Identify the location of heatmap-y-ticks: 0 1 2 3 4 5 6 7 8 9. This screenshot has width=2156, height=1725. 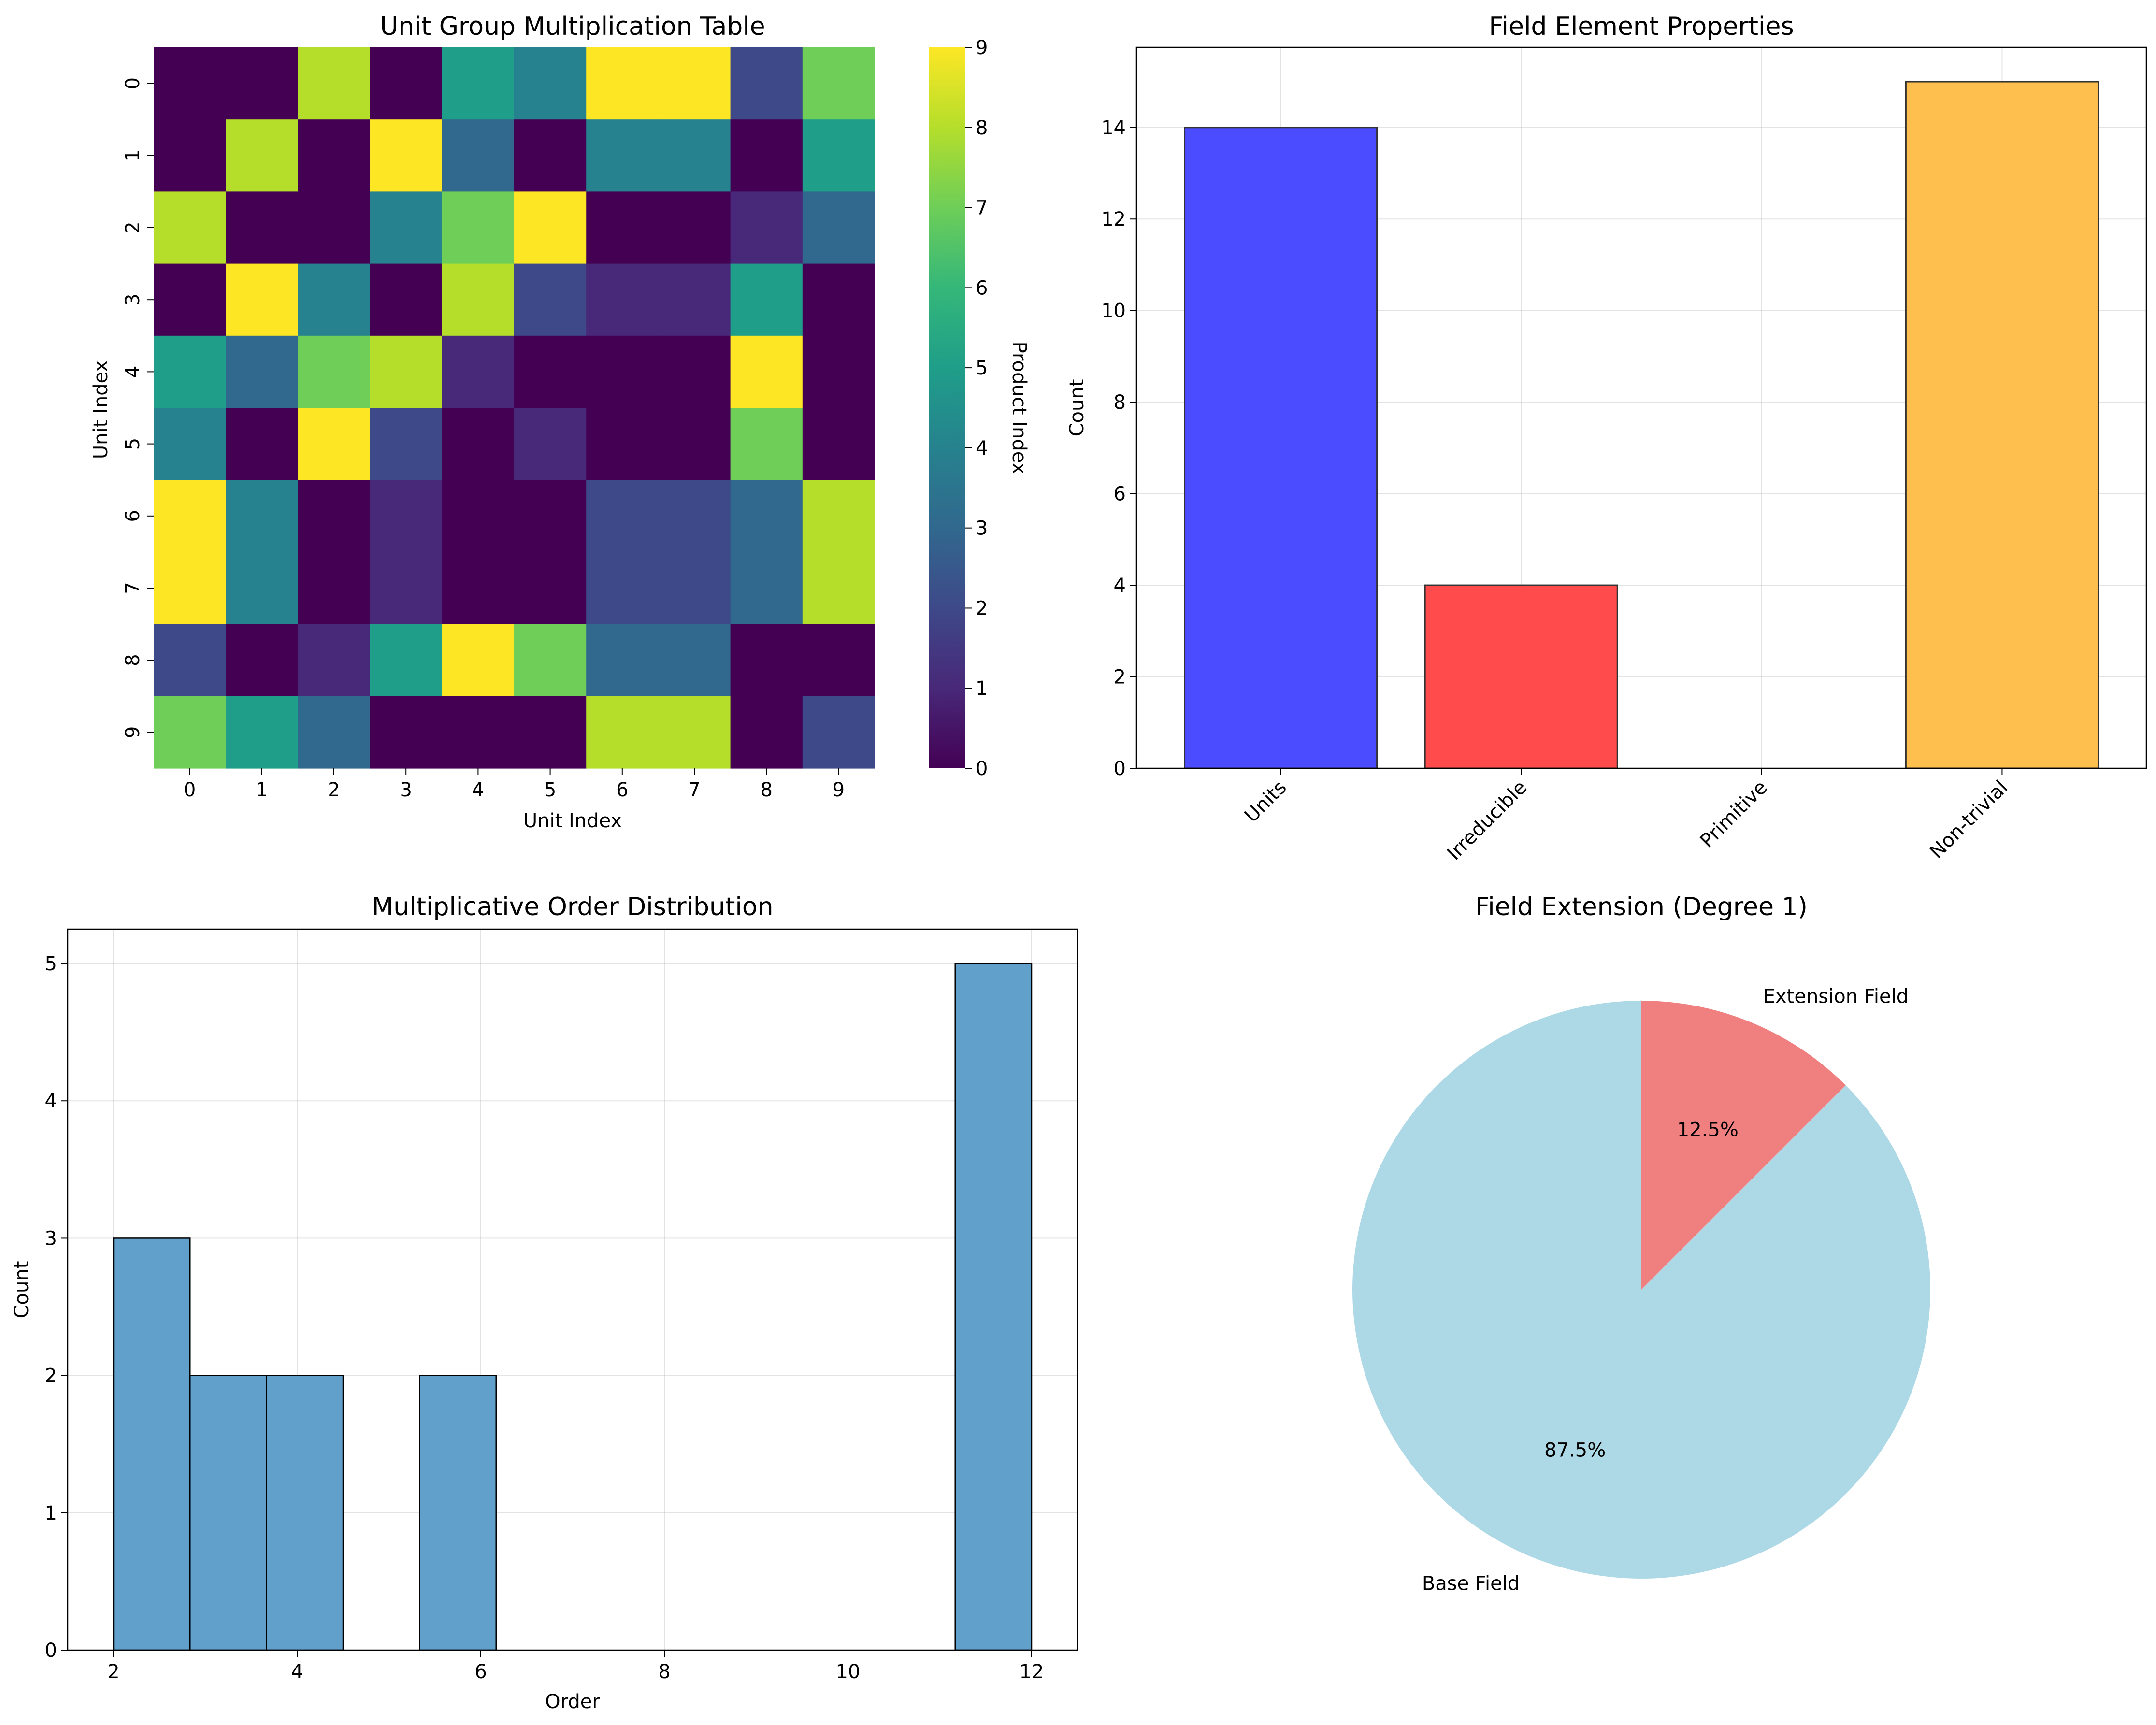
(138, 407).